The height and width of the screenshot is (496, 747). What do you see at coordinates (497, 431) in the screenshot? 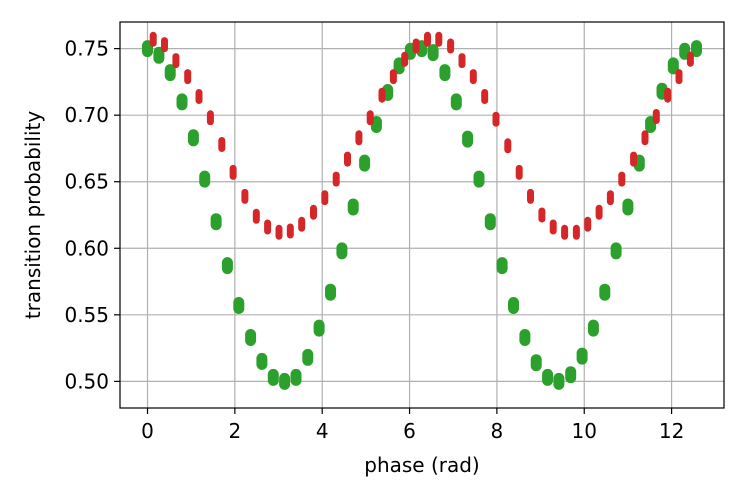
I see `x-tick-label: 8` at bounding box center [497, 431].